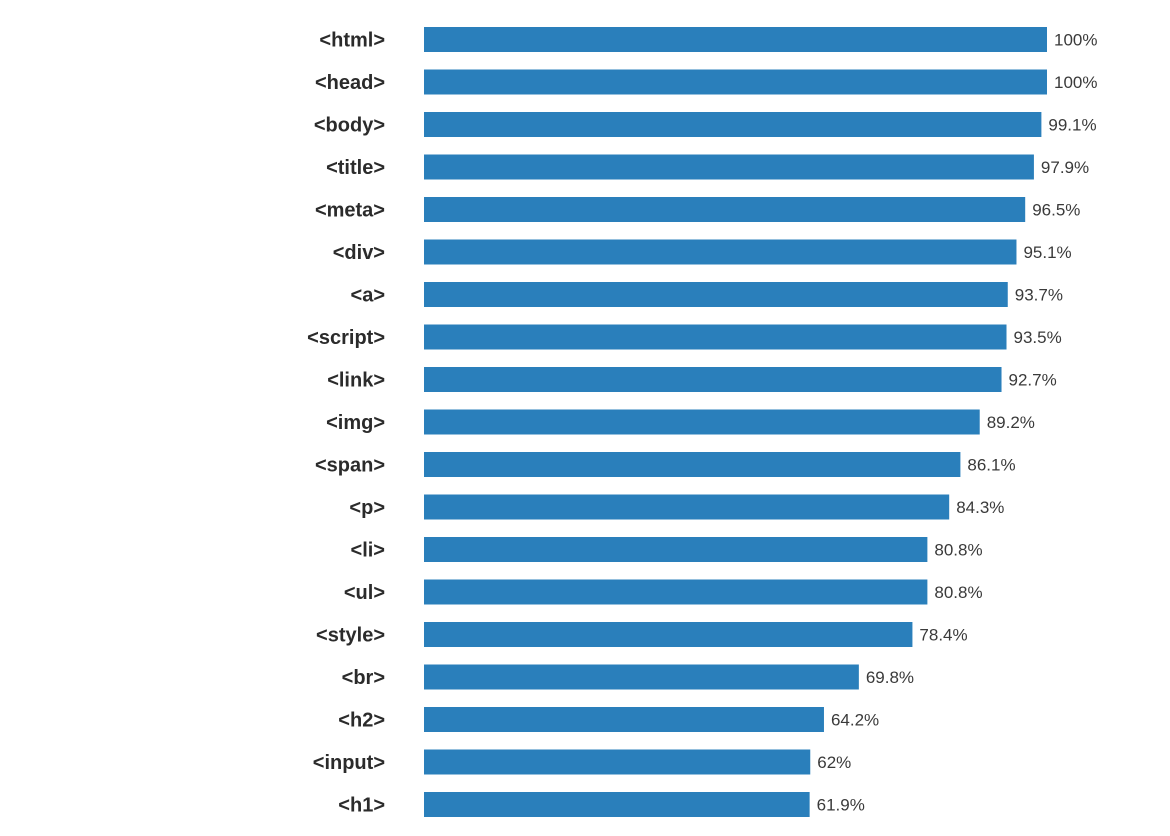 This screenshot has width=1170, height=836. What do you see at coordinates (352, 41) in the screenshot?
I see `category-label: <html>` at bounding box center [352, 41].